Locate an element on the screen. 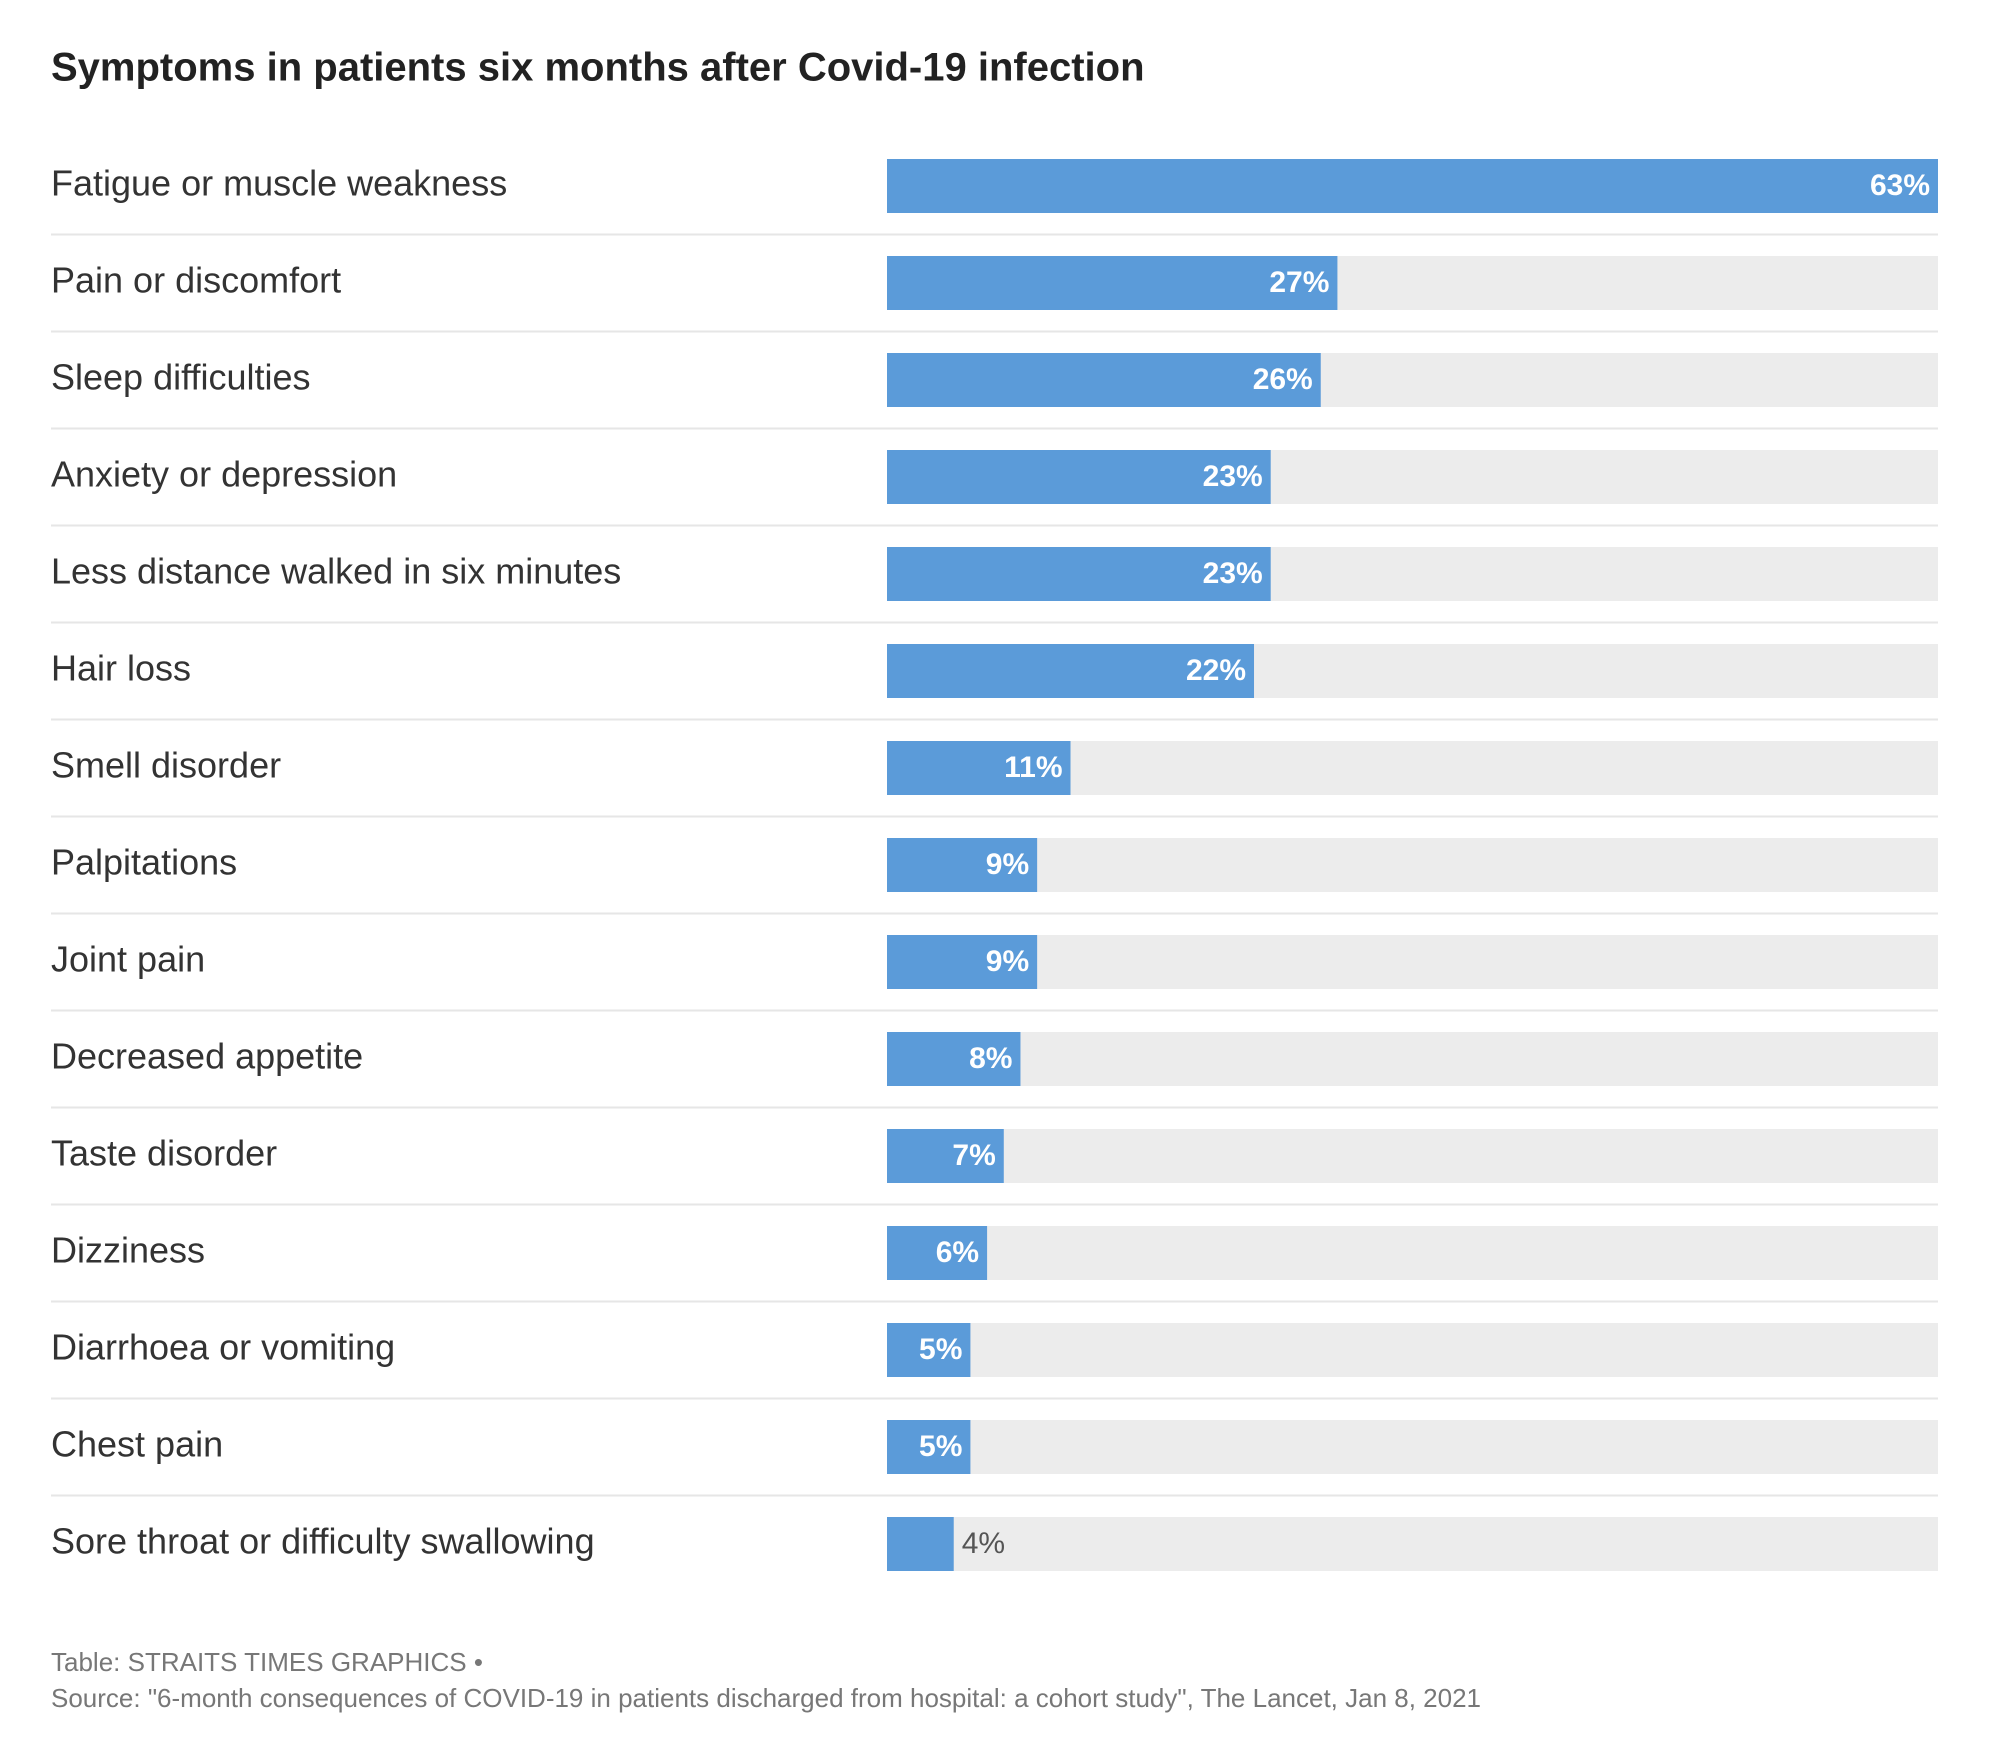 The width and height of the screenshot is (2000, 1759). category-label: Chest pain is located at coordinates (137, 1444).